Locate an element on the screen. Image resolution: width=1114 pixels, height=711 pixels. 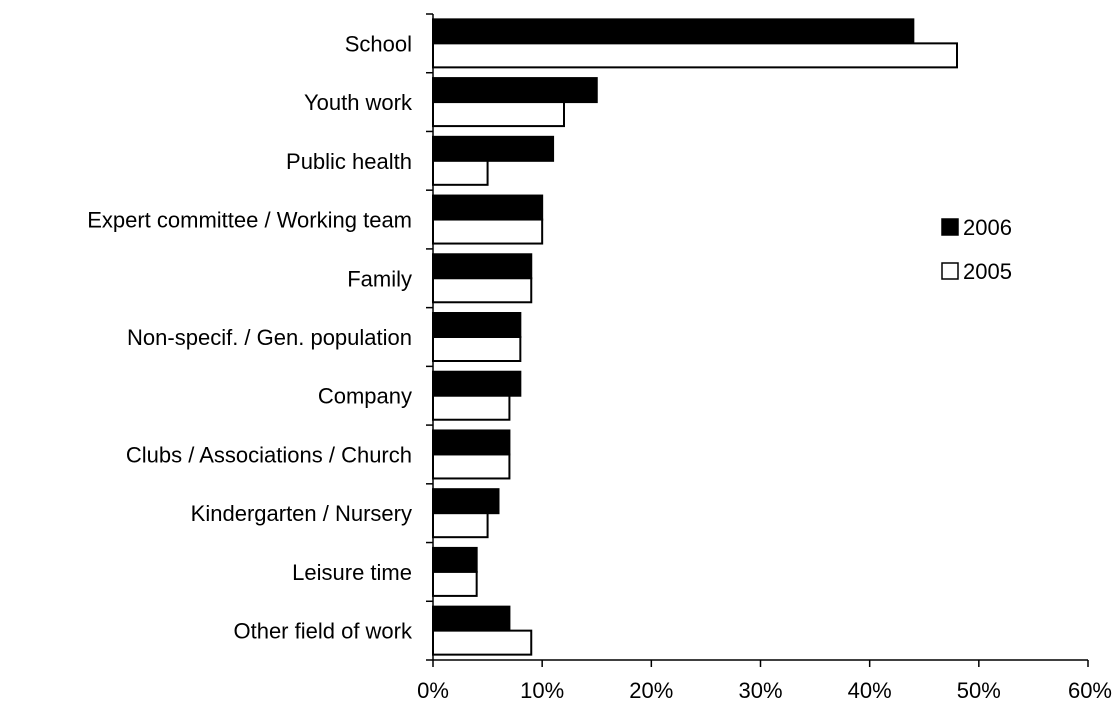
category-label: Non-specif. / Gen. population is located at coordinates (269, 337).